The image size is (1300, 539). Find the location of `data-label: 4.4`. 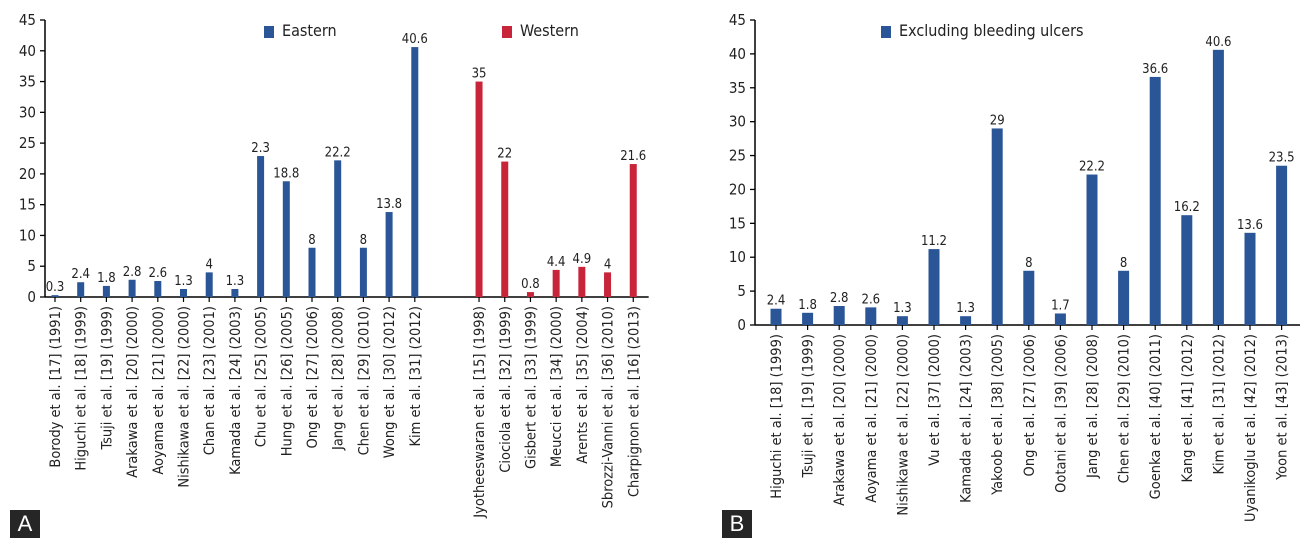

data-label: 4.4 is located at coordinates (556, 262).